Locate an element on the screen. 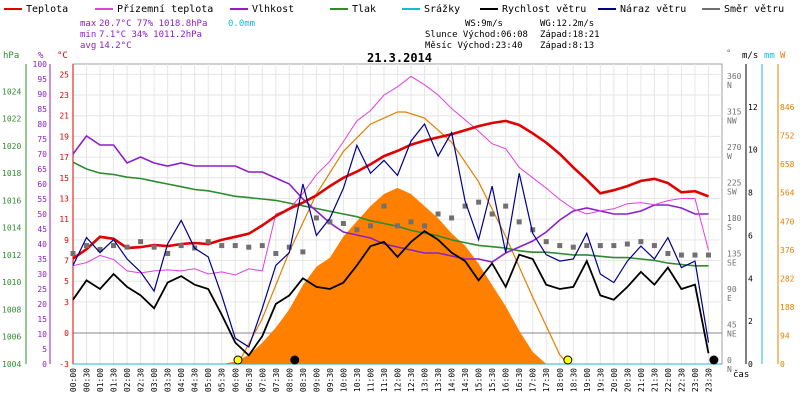  time-tick-label: 04:00 is located at coordinates (181, 380).